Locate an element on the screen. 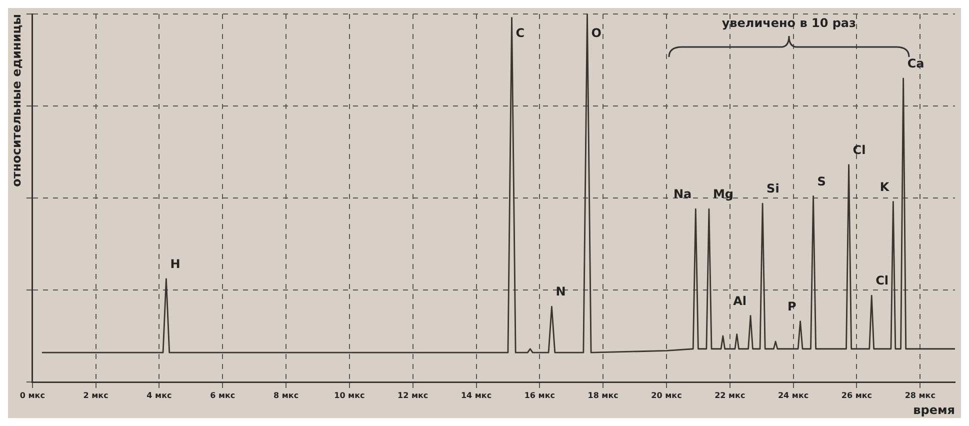  annotation: N is located at coordinates (561, 291).